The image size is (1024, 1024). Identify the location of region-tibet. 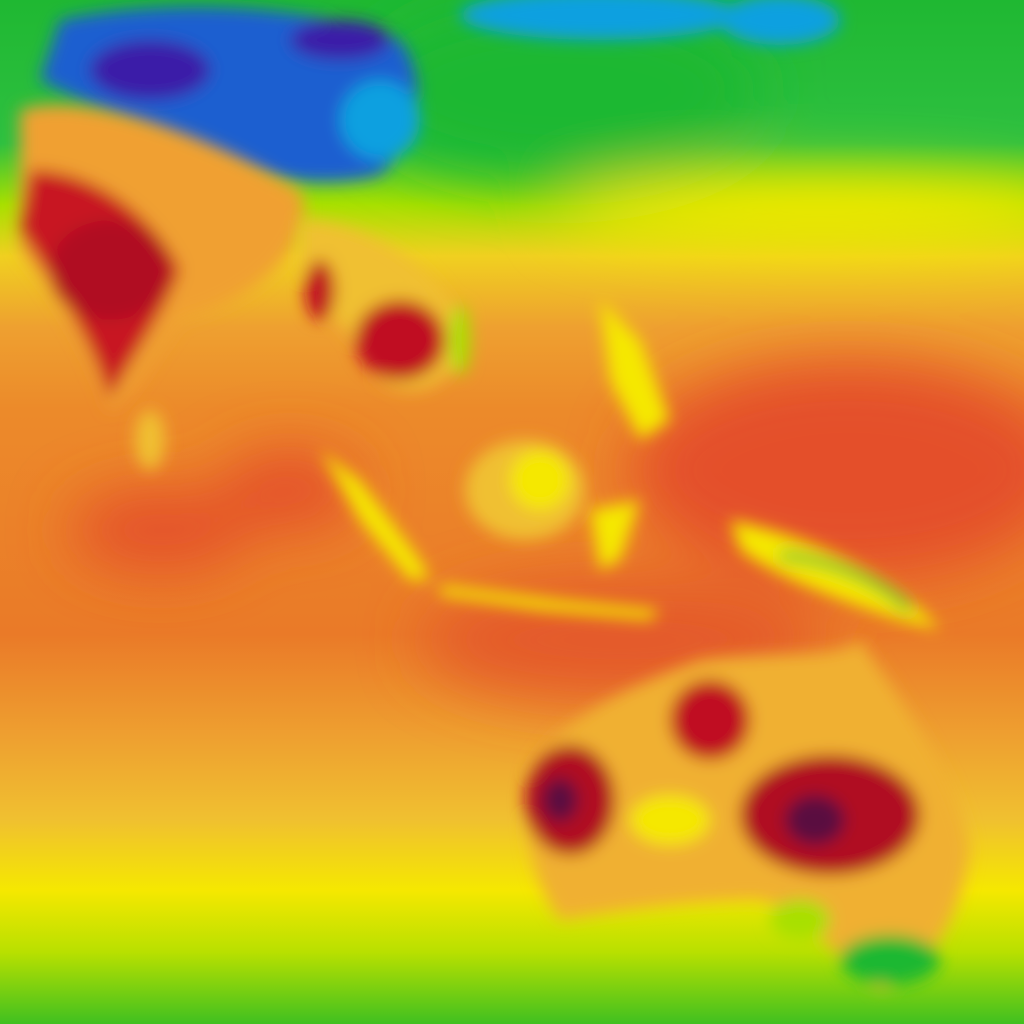
(440, 91).